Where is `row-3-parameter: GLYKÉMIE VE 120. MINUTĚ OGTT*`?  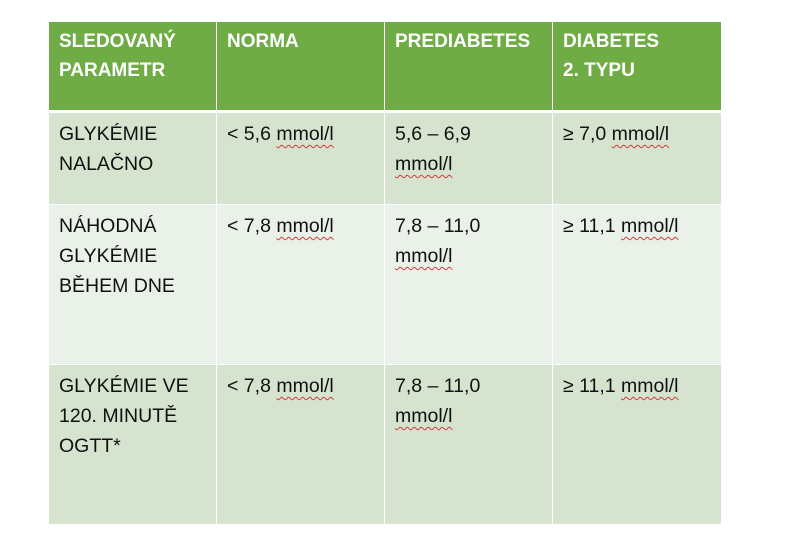
row-3-parameter: GLYKÉMIE VE 120. MINUTĚ OGTT* is located at coordinates (133, 445).